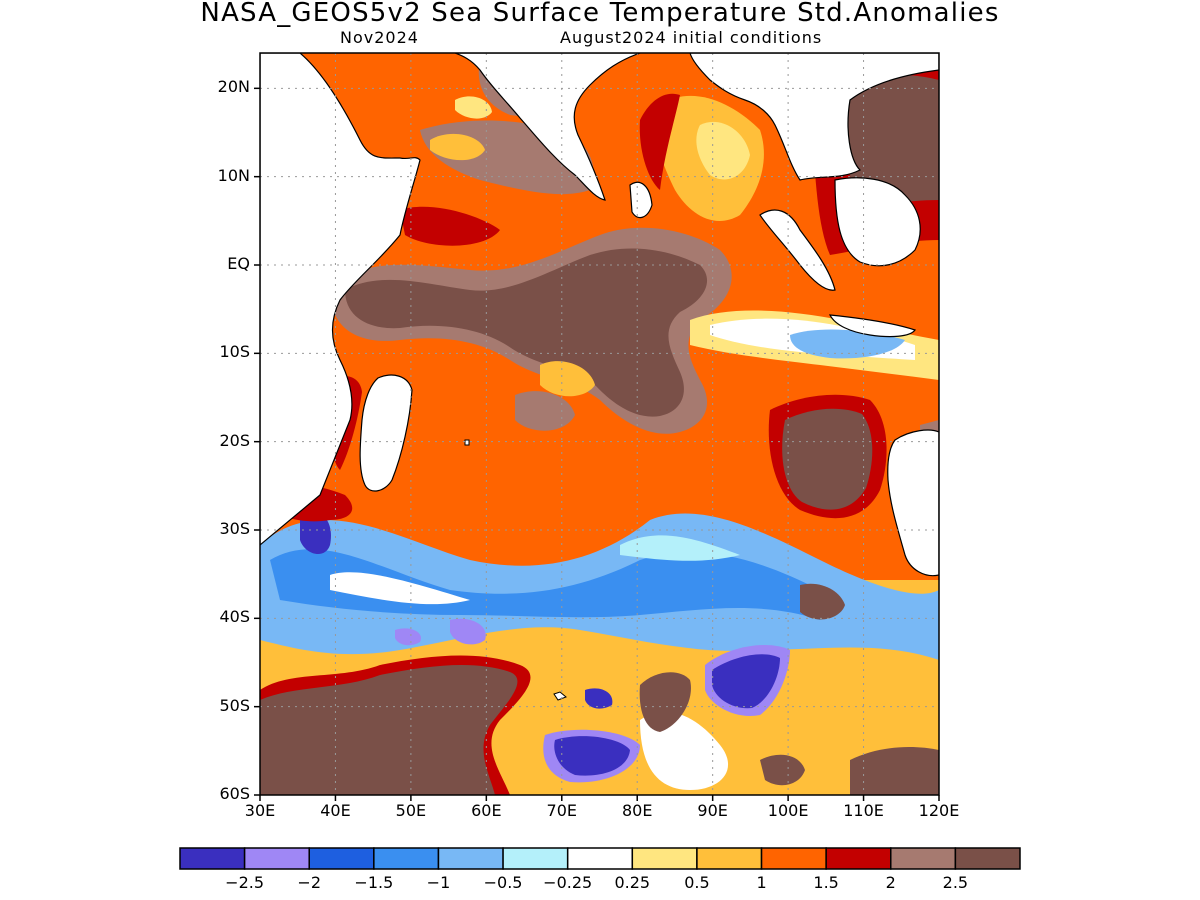 The image size is (1200, 900). I want to click on colorbar-label: −0.5, so click(503, 882).